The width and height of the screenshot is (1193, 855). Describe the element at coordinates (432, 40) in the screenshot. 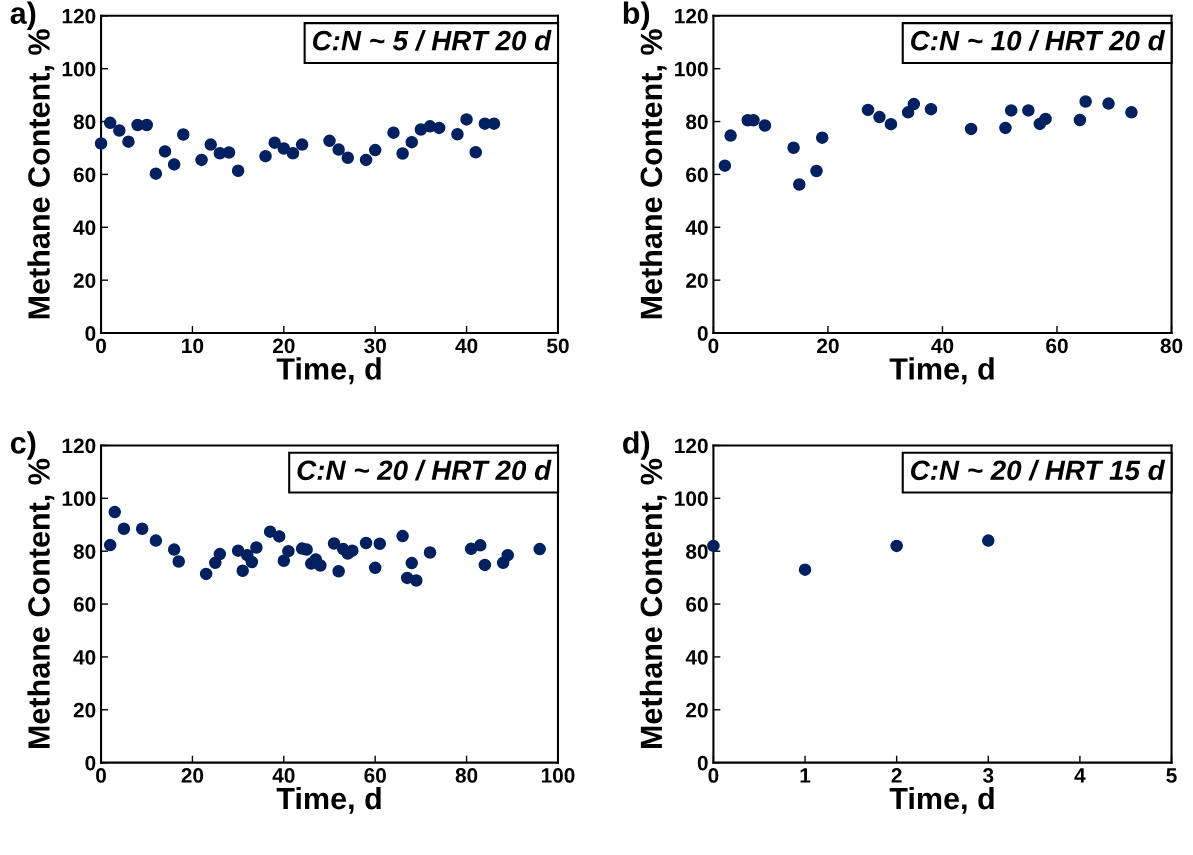

I see `chart-title: C:N ~ 5 / HRT 20 d` at that location.